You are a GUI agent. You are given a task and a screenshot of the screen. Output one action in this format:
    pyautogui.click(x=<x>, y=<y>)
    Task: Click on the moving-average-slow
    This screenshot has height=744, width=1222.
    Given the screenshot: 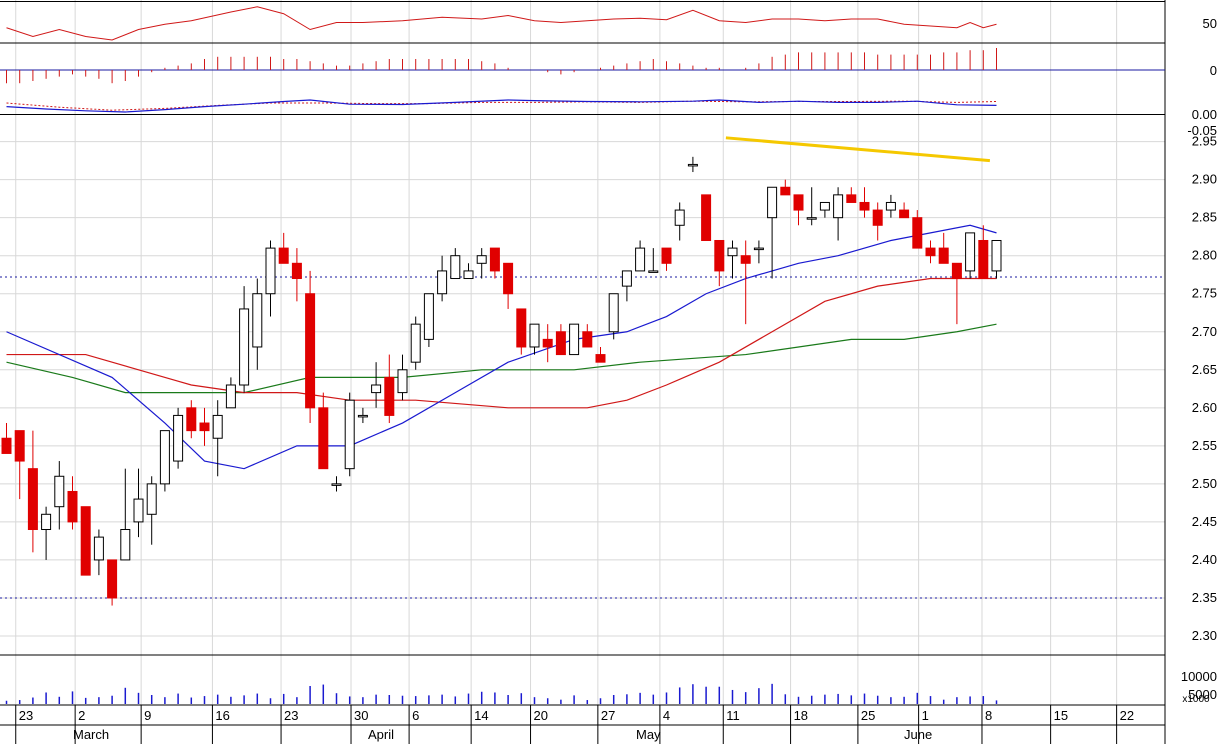 What is the action you would take?
    pyautogui.click(x=501, y=358)
    